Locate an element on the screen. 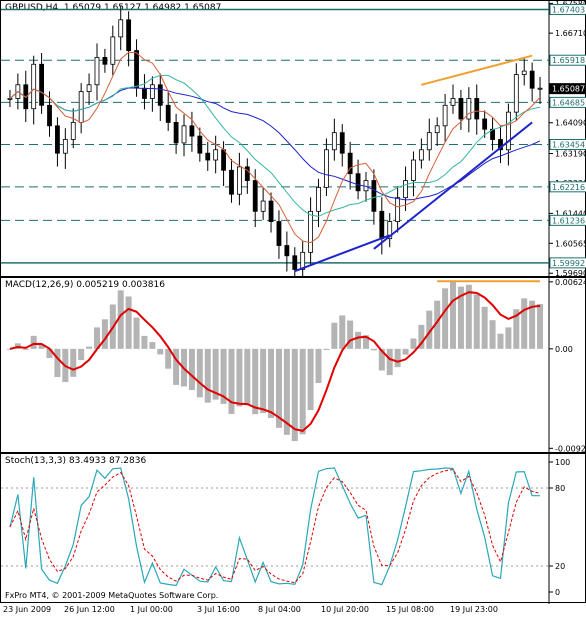 Image resolution: width=586 pixels, height=618 pixels. time-axis-label: 8 Jul 04:00 is located at coordinates (279, 609).